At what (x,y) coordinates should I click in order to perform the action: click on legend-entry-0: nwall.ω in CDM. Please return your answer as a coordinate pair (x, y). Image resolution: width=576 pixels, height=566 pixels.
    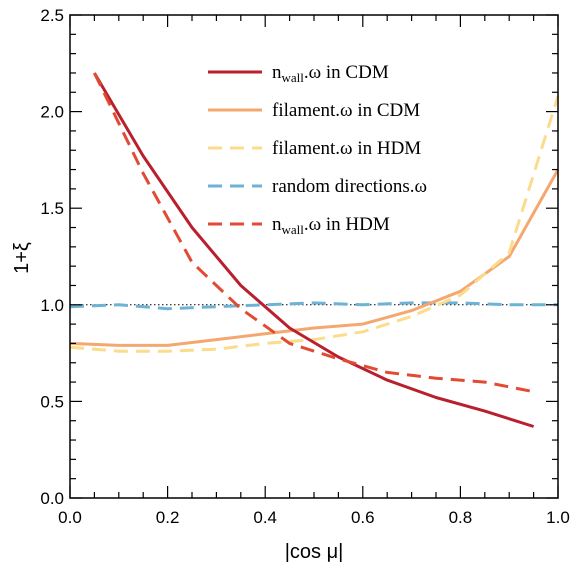
    Looking at the image, I should click on (330, 73).